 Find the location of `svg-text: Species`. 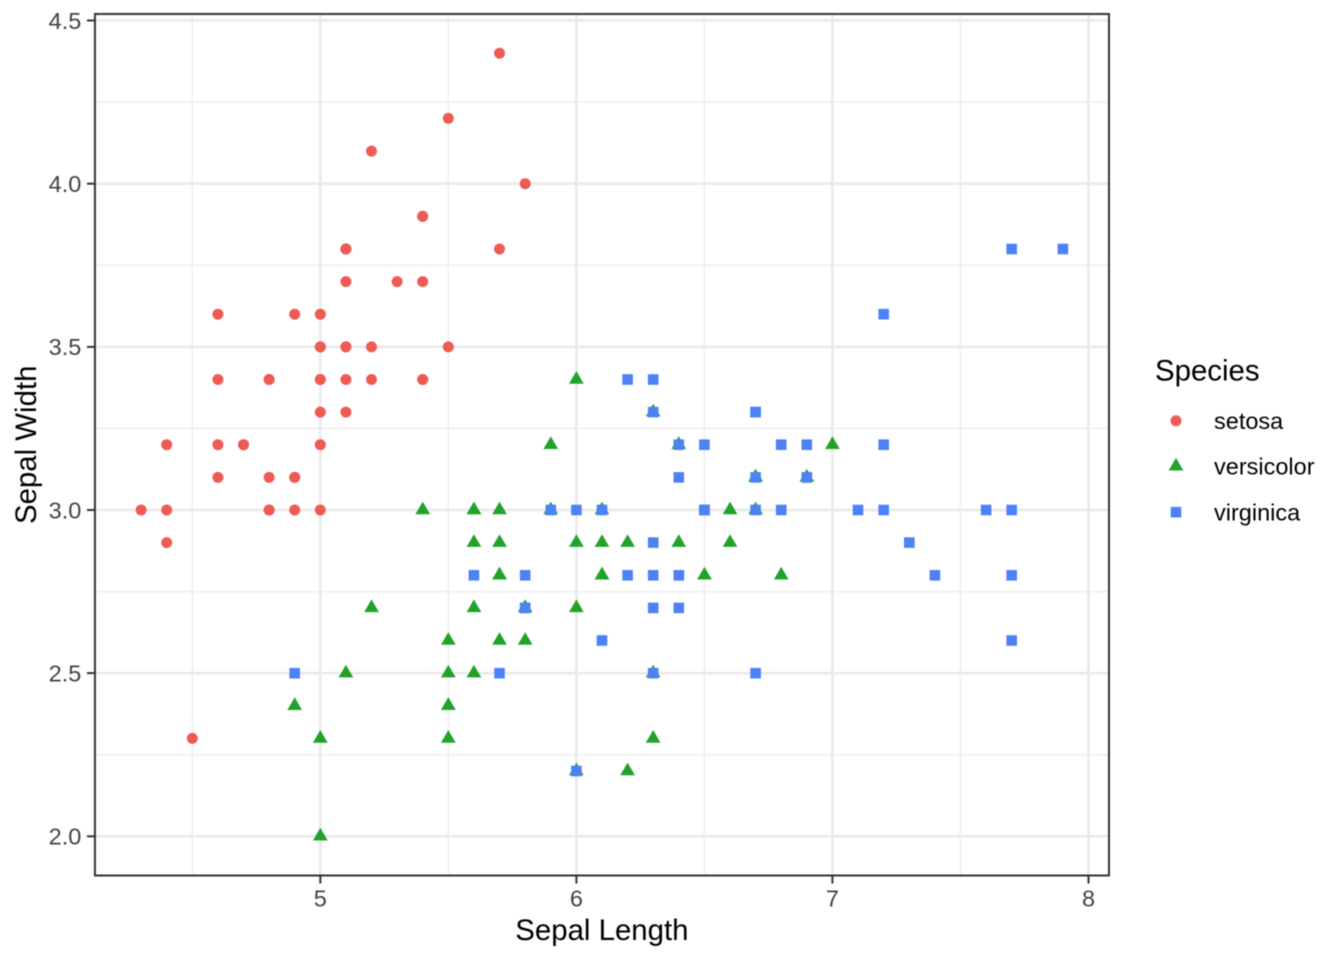

svg-text: Species is located at coordinates (1207, 371).